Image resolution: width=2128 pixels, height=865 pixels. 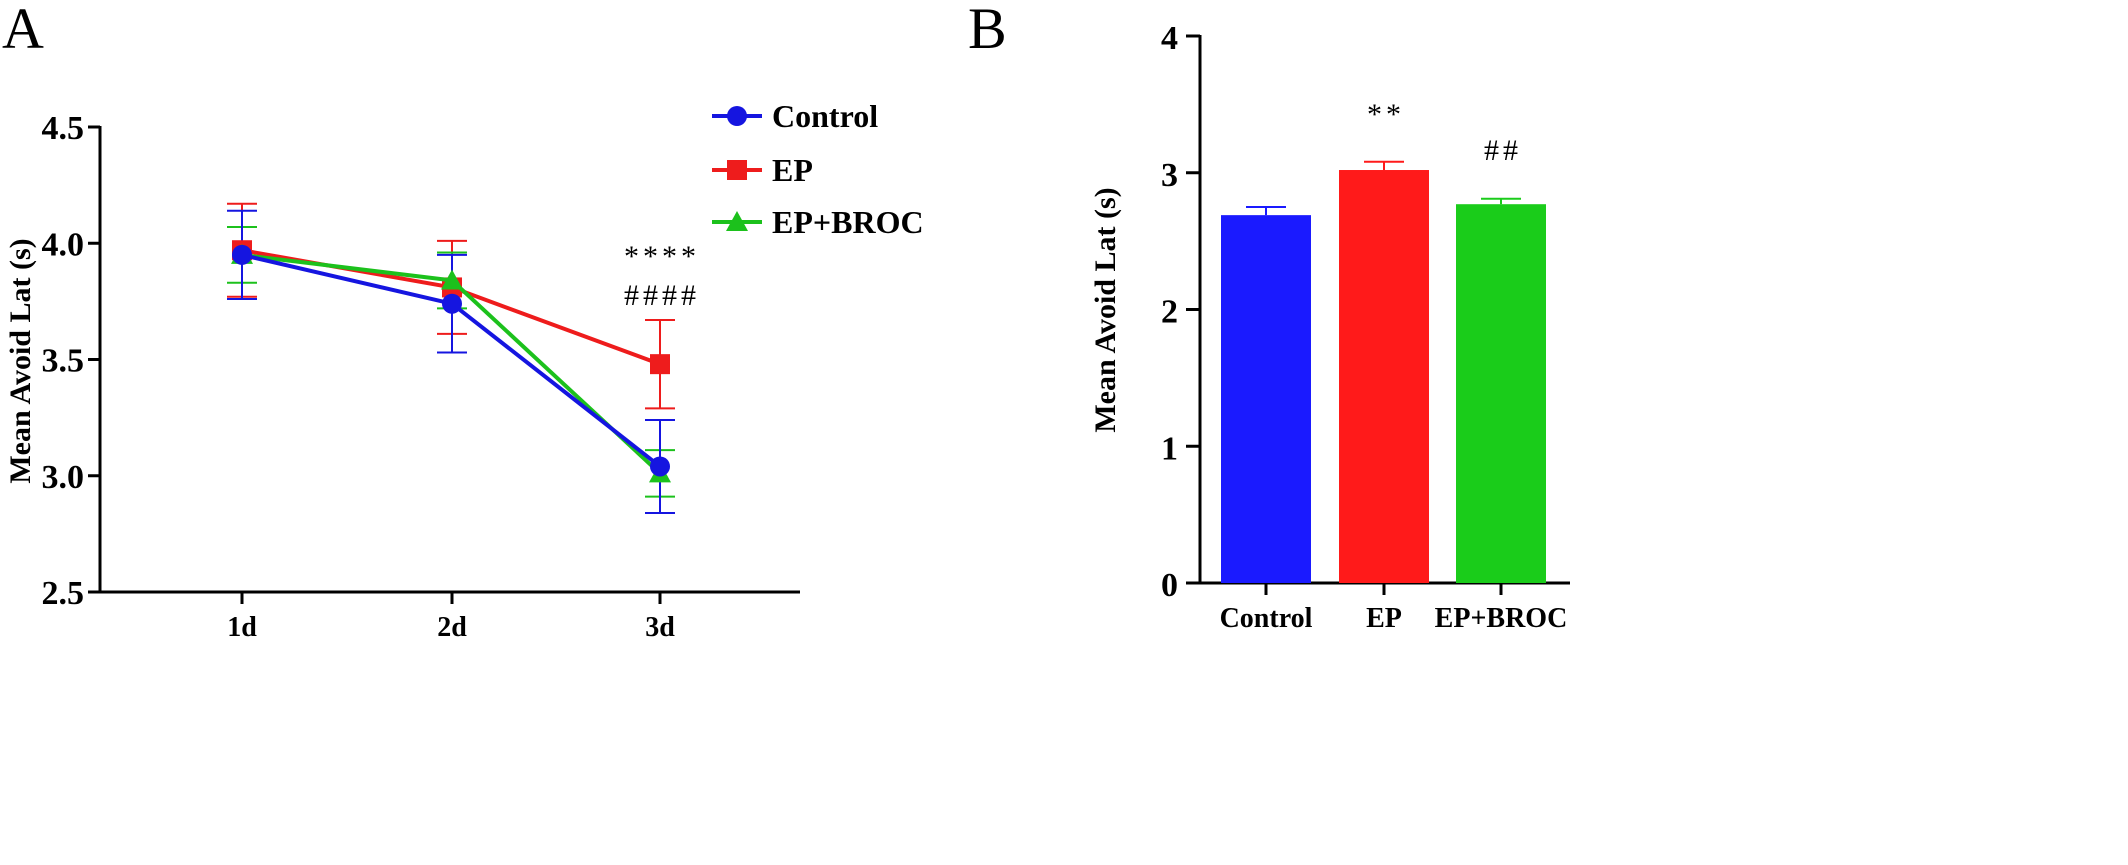 I want to click on x-ticks-b: Control EP EP+BROC, so click(x=1394, y=608).